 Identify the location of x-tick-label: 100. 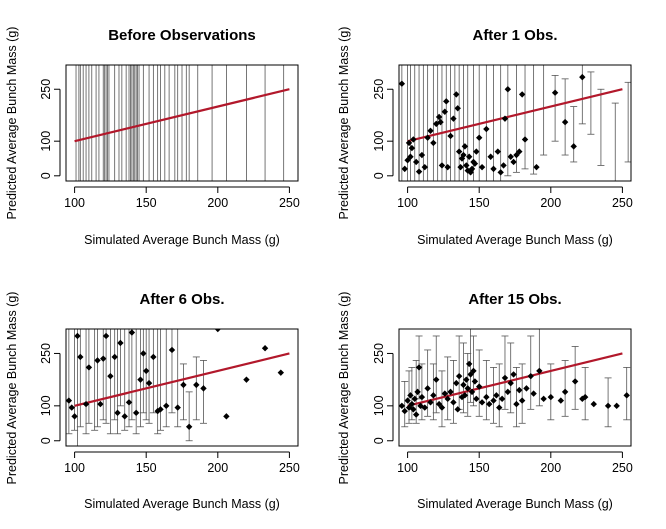
(74, 203).